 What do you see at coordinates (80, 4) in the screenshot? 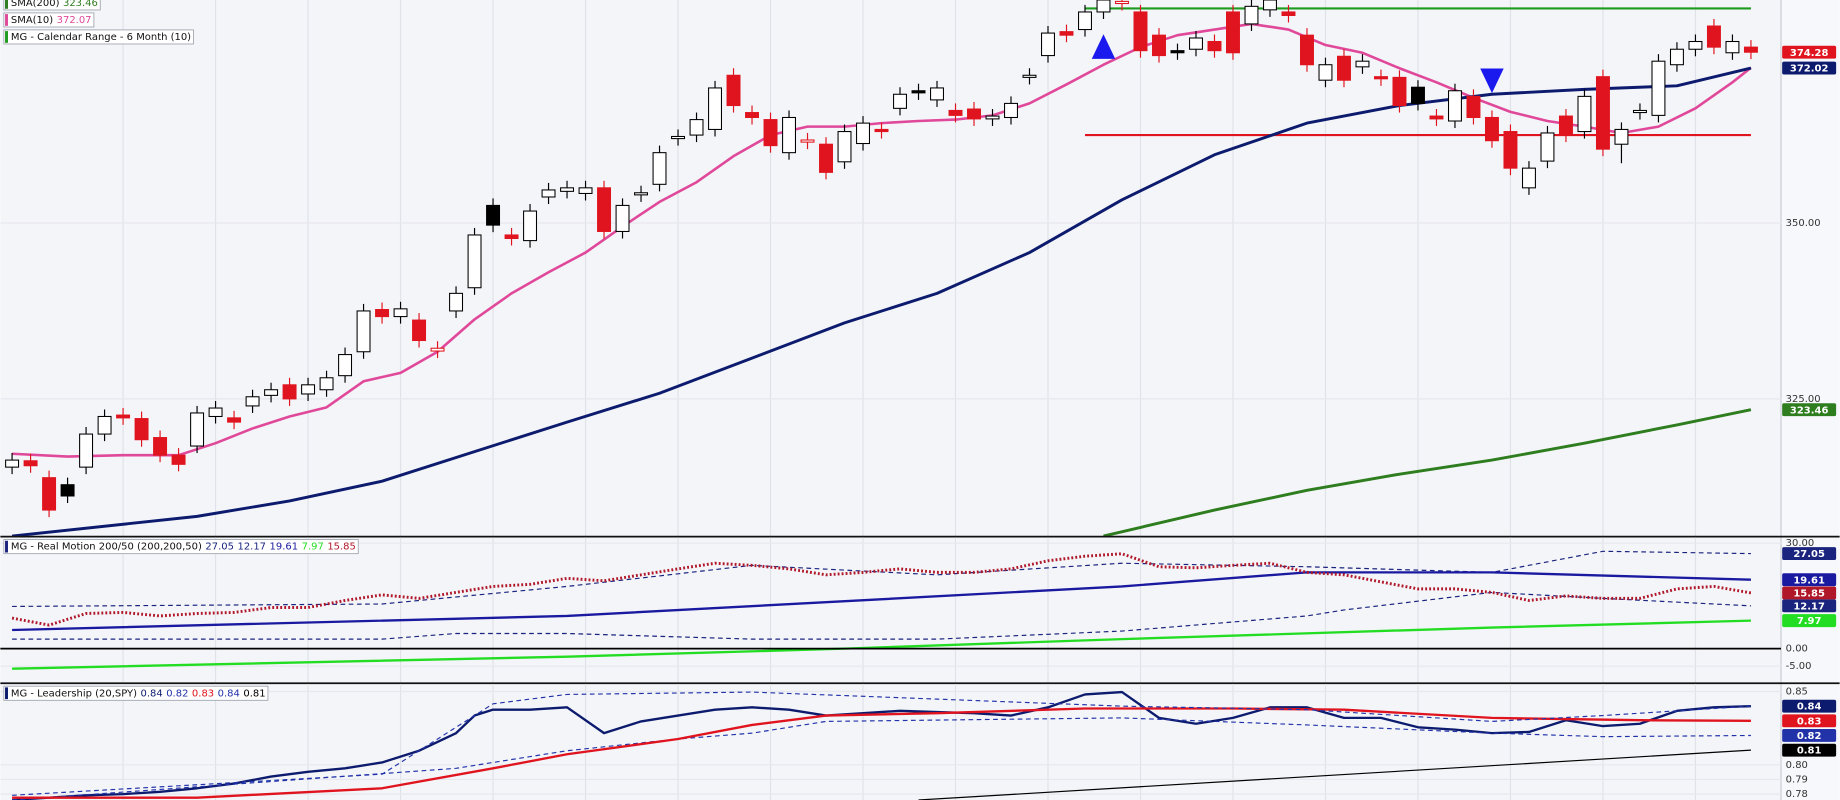
I see `legend-value: 323.46` at bounding box center [80, 4].